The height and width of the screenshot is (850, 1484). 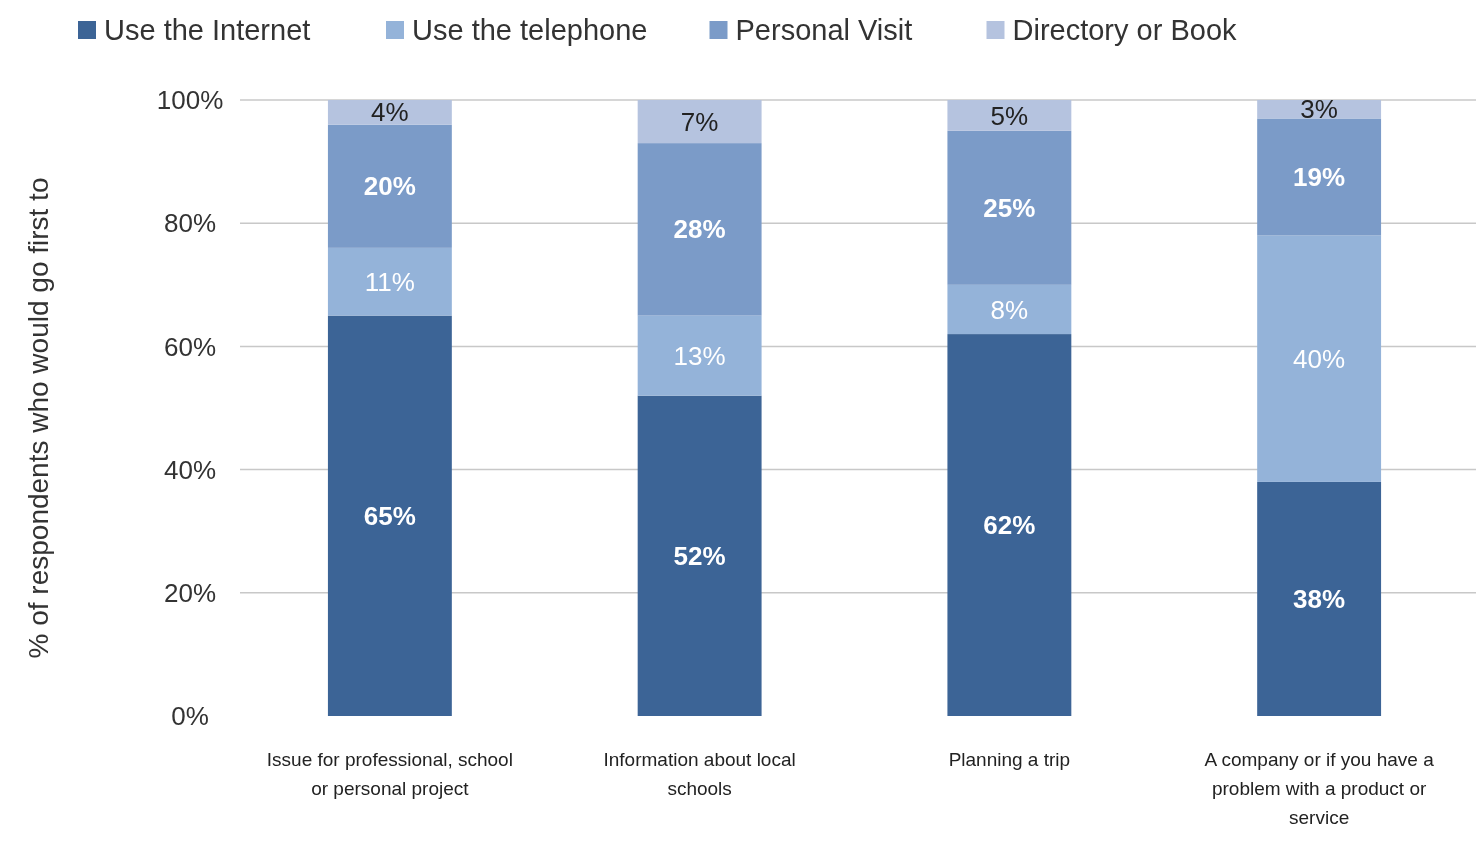 What do you see at coordinates (389, 774) in the screenshot?
I see `x-tick-label: Issue for professional, school or personal project` at bounding box center [389, 774].